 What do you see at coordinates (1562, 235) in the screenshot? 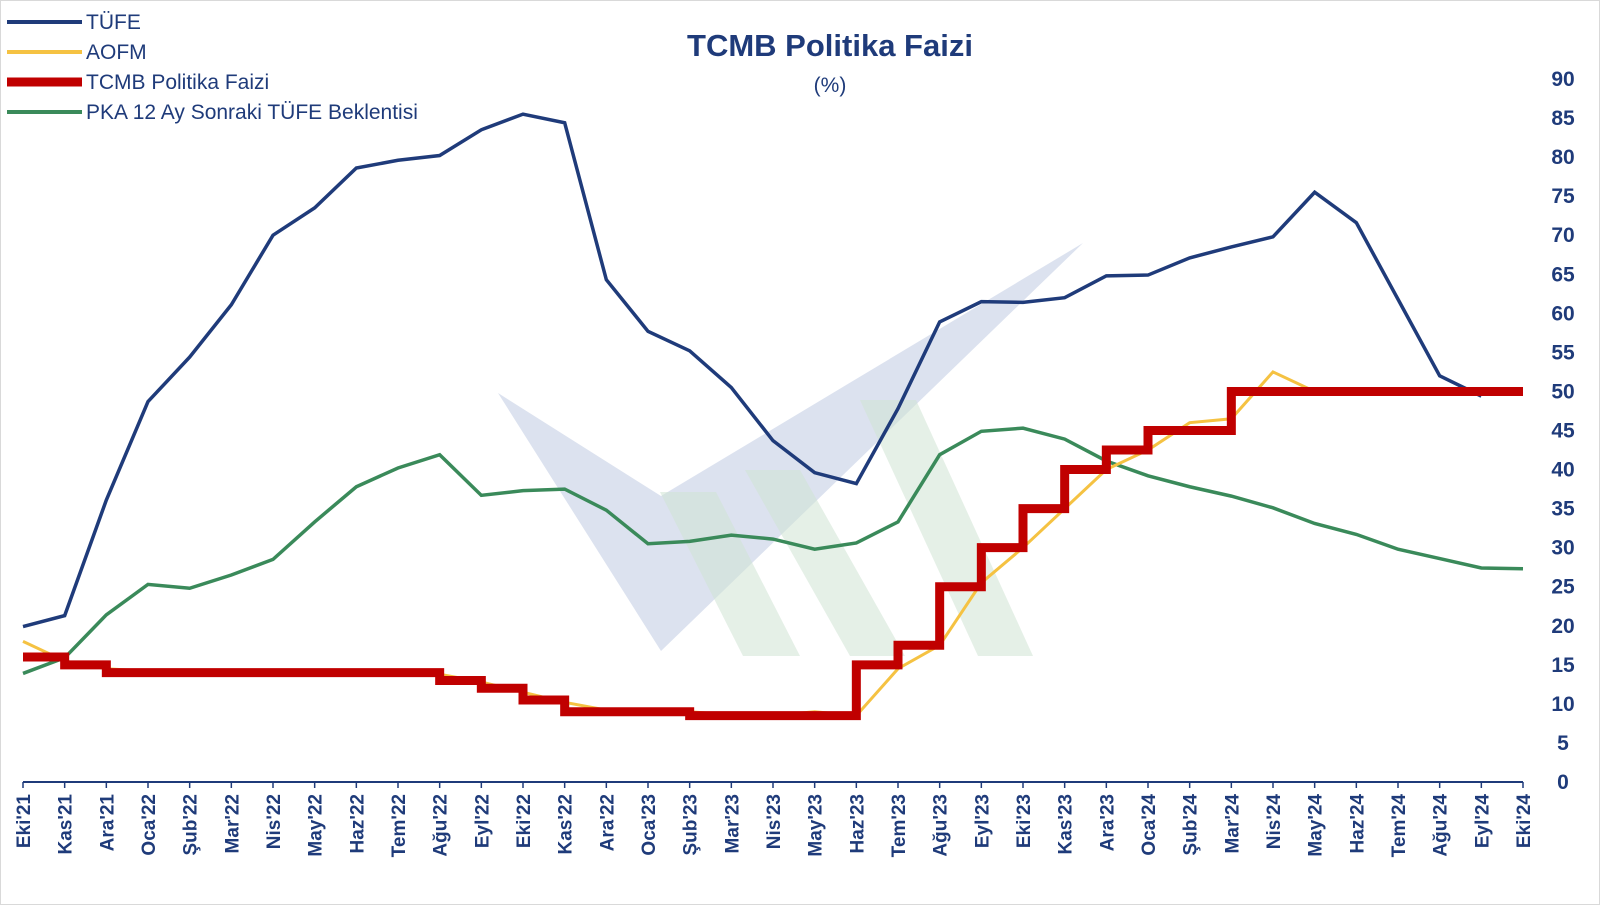
I see `y-tick-label: 70` at bounding box center [1562, 235].